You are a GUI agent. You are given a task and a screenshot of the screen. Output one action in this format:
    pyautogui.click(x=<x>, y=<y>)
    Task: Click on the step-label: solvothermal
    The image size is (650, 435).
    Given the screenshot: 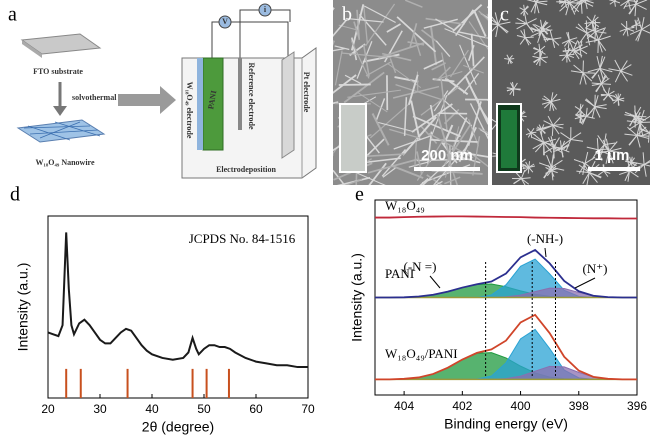 What is the action you would take?
    pyautogui.click(x=94, y=97)
    